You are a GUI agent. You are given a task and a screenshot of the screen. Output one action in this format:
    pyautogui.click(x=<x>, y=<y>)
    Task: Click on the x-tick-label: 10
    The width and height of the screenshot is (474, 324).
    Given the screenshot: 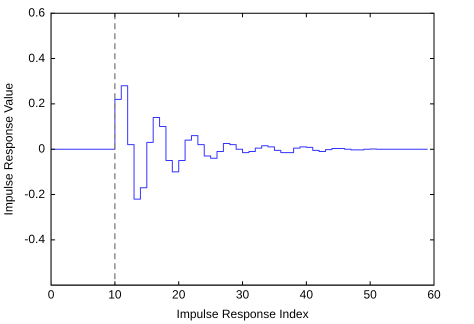 What is the action you would take?
    pyautogui.click(x=115, y=295)
    